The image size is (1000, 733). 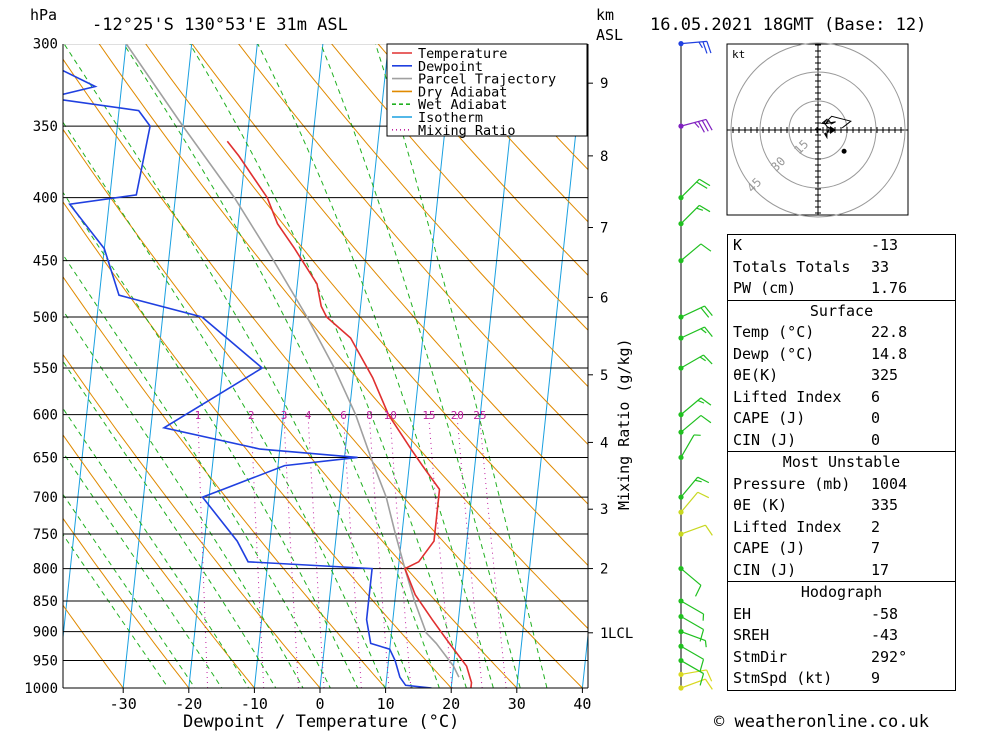 I want to click on index-row: Totals Totals 33, so click(x=841, y=268).